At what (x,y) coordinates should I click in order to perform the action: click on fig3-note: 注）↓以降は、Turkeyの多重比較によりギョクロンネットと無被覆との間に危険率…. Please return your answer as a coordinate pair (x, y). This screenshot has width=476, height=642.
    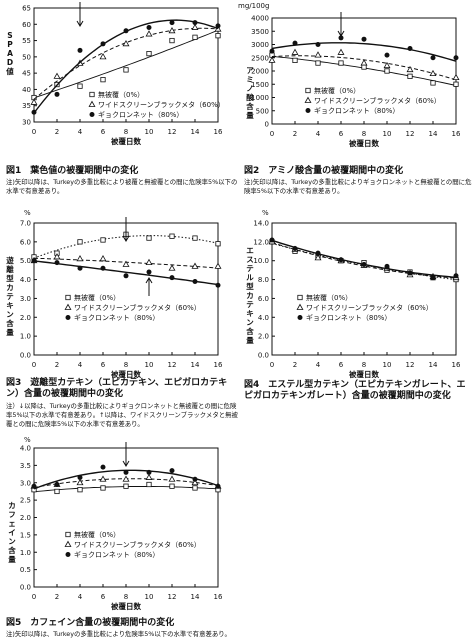
    Looking at the image, I should click on (122, 415).